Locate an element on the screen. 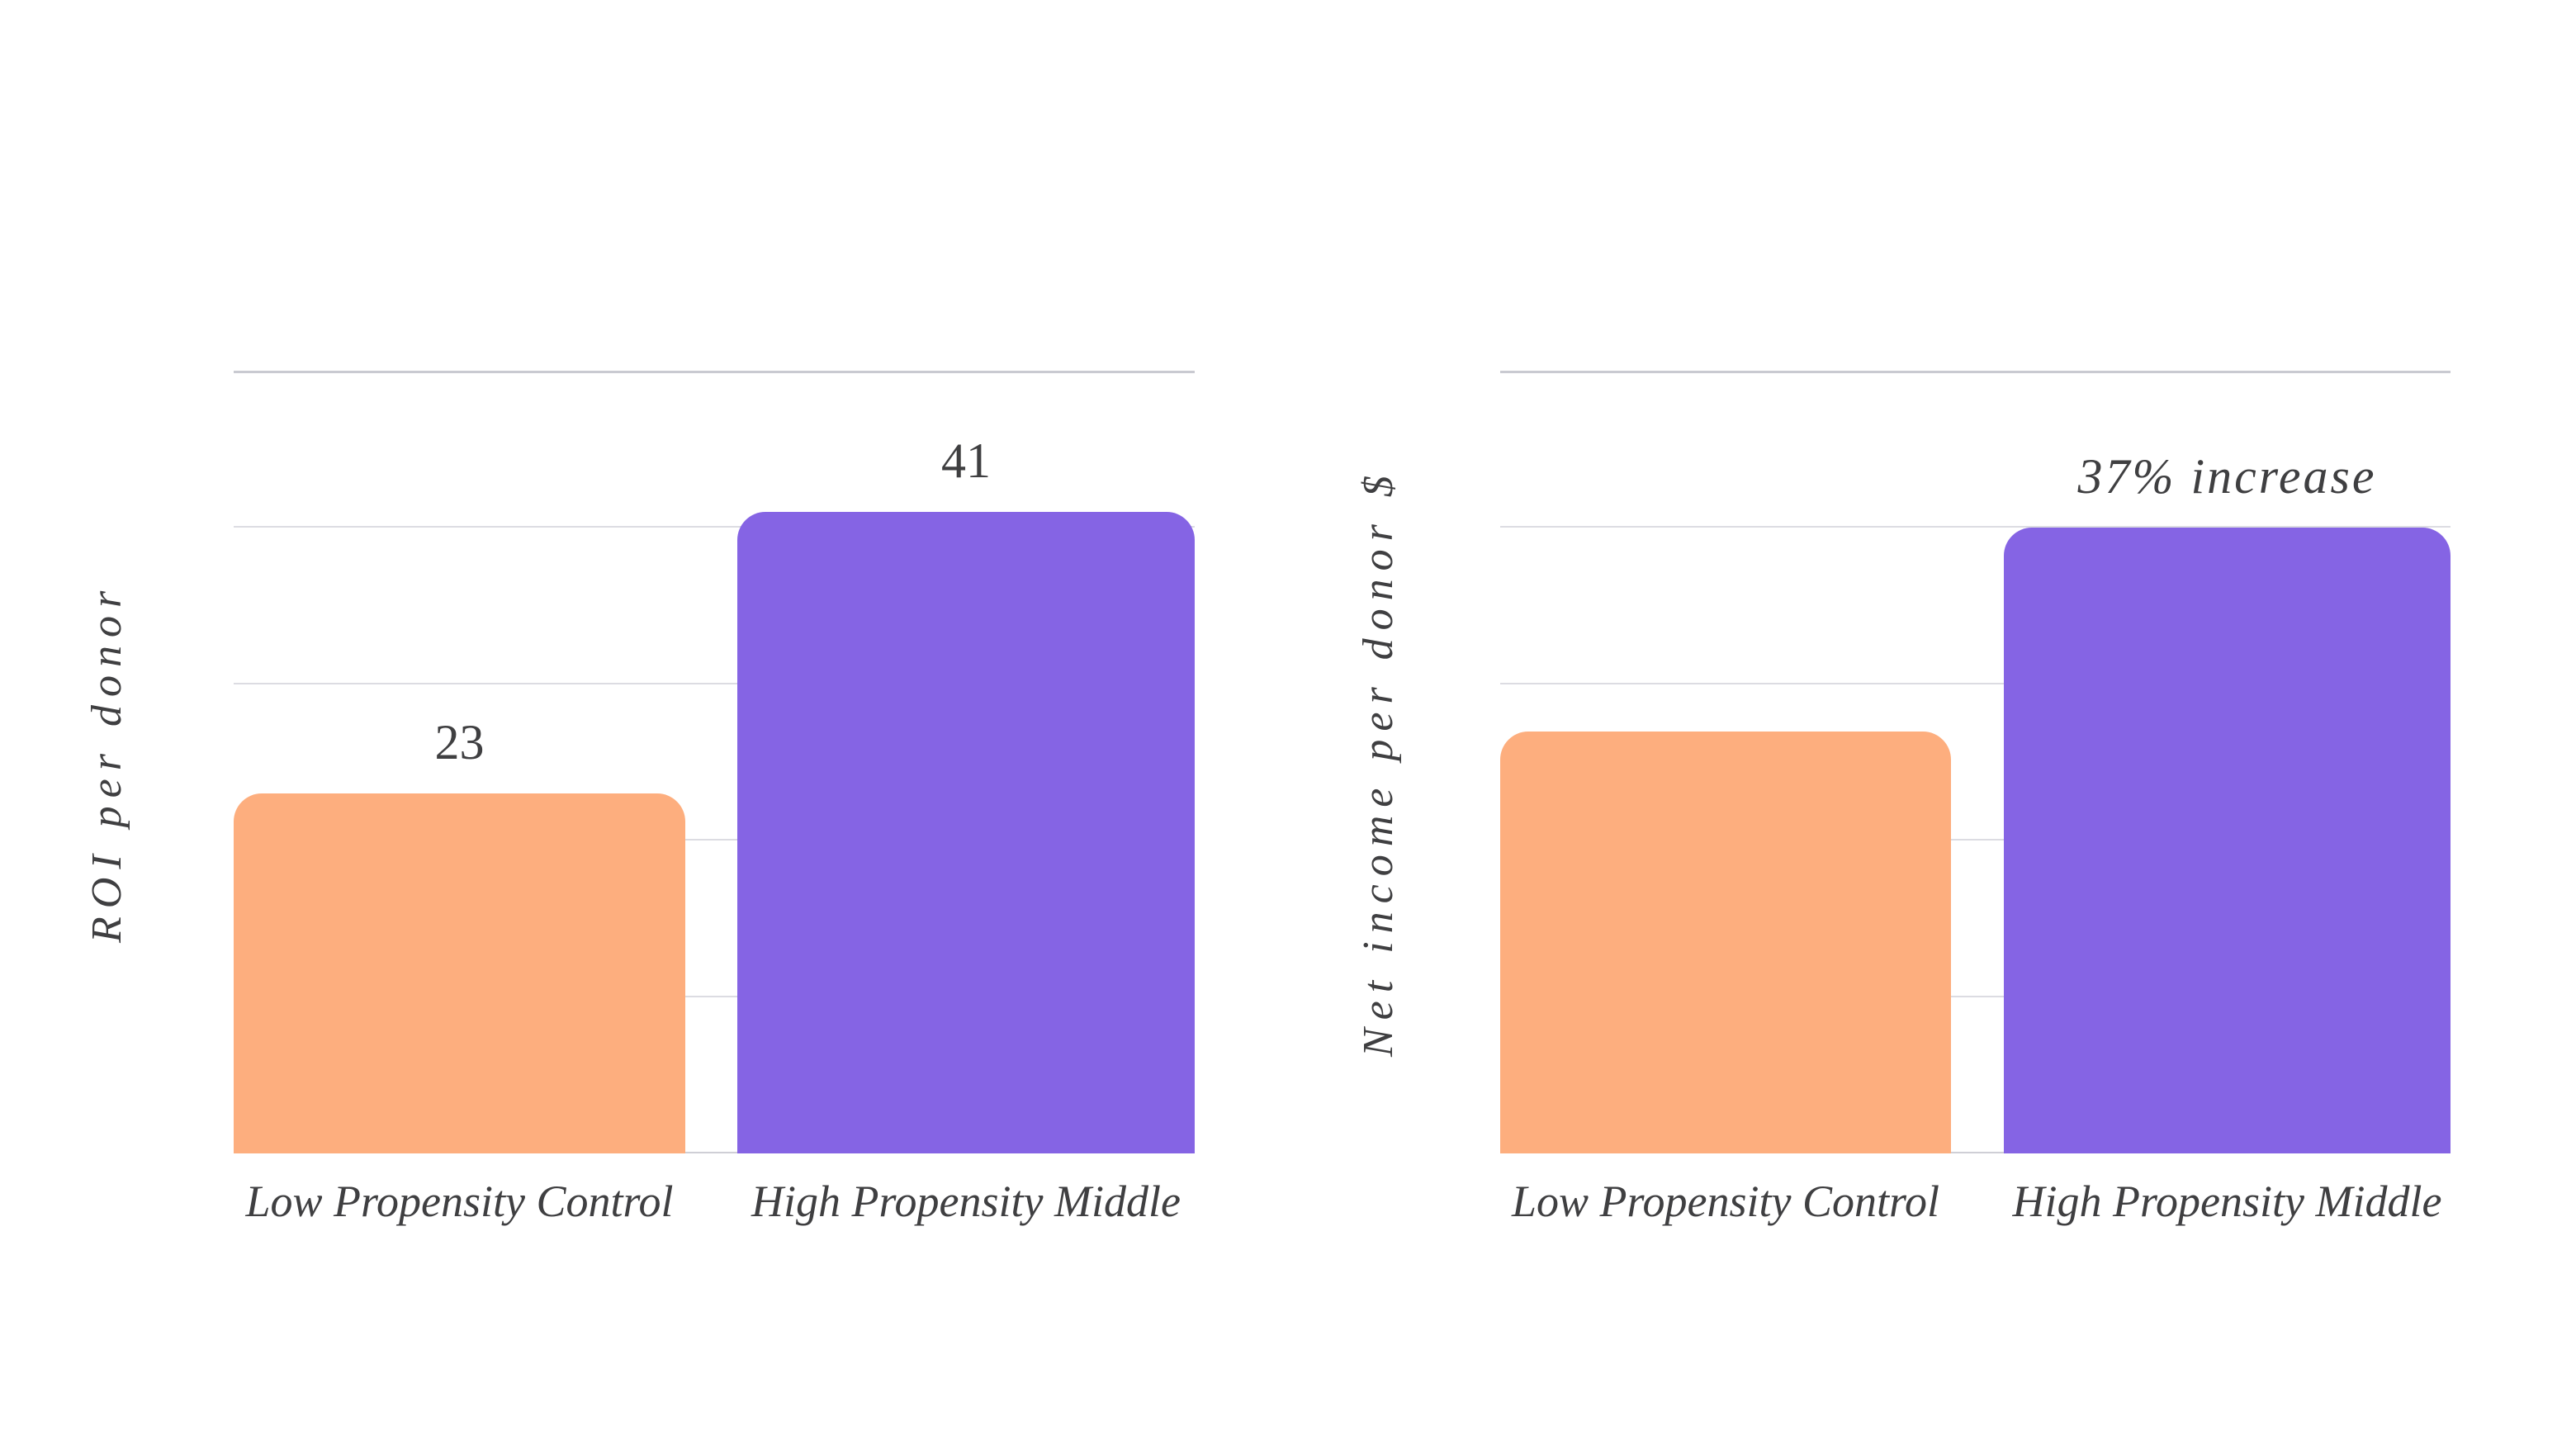  bar-value-label-23: 23 is located at coordinates (459, 742).